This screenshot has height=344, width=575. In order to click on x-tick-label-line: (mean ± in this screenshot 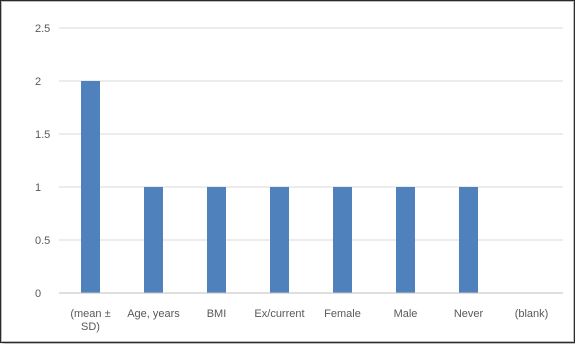, I will do `click(90, 314)`.